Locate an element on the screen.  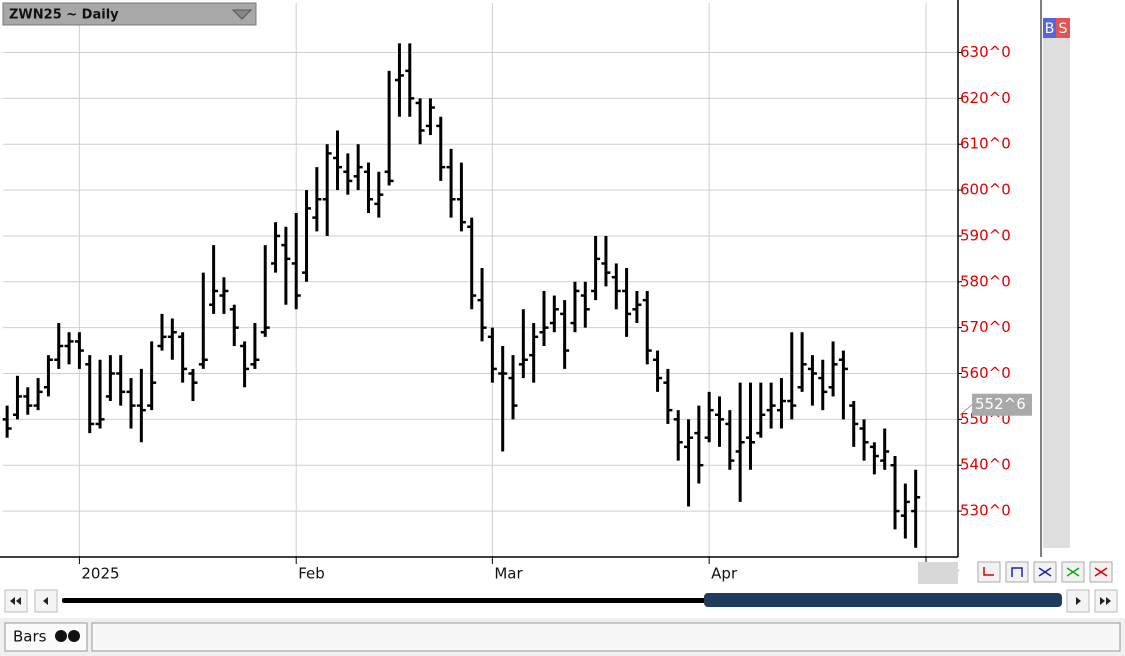
sell-label: S is located at coordinates (1063, 29).